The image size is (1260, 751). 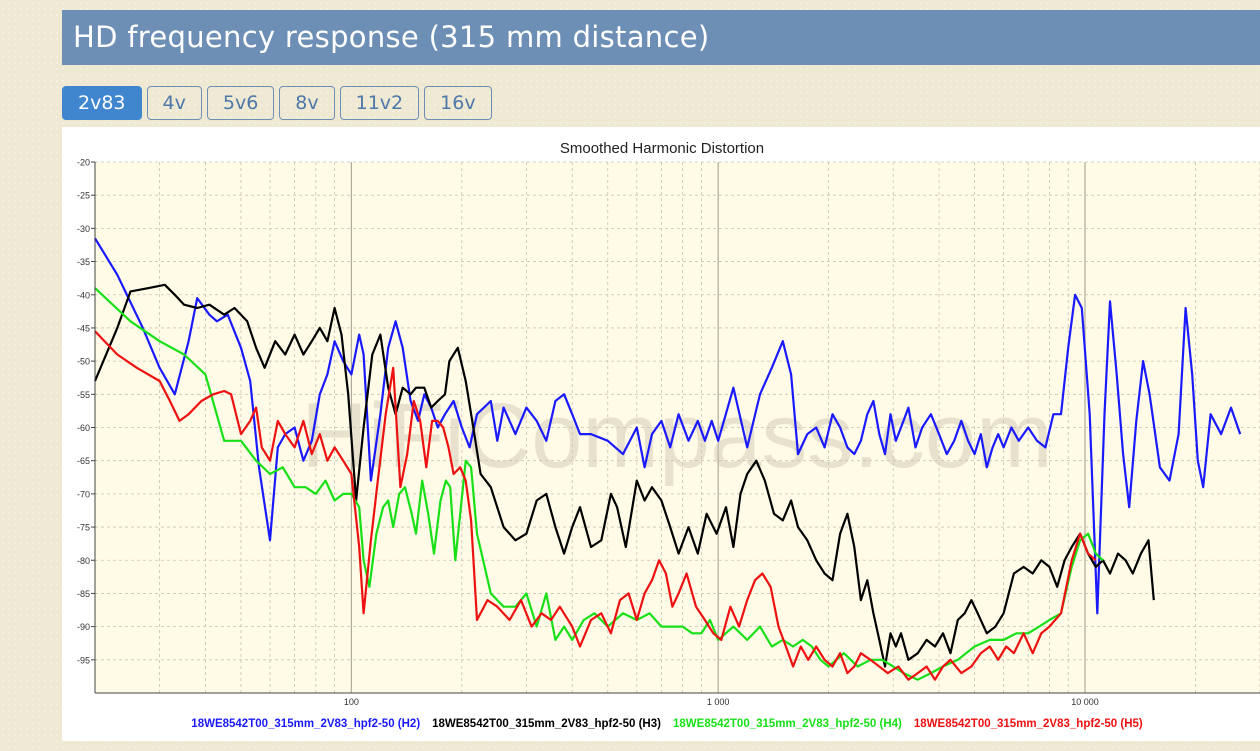 I want to click on tab-8v: 8v, so click(x=307, y=103).